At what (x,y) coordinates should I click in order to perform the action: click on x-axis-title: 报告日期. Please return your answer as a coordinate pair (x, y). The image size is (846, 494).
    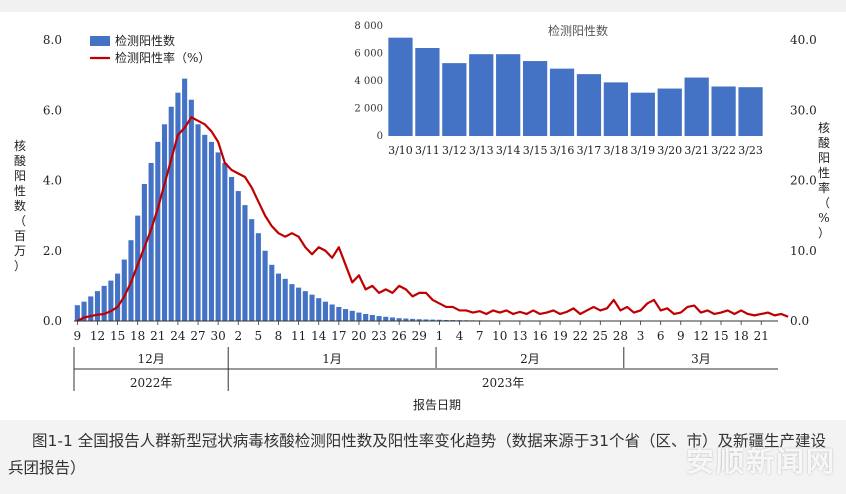
    Looking at the image, I should click on (437, 404).